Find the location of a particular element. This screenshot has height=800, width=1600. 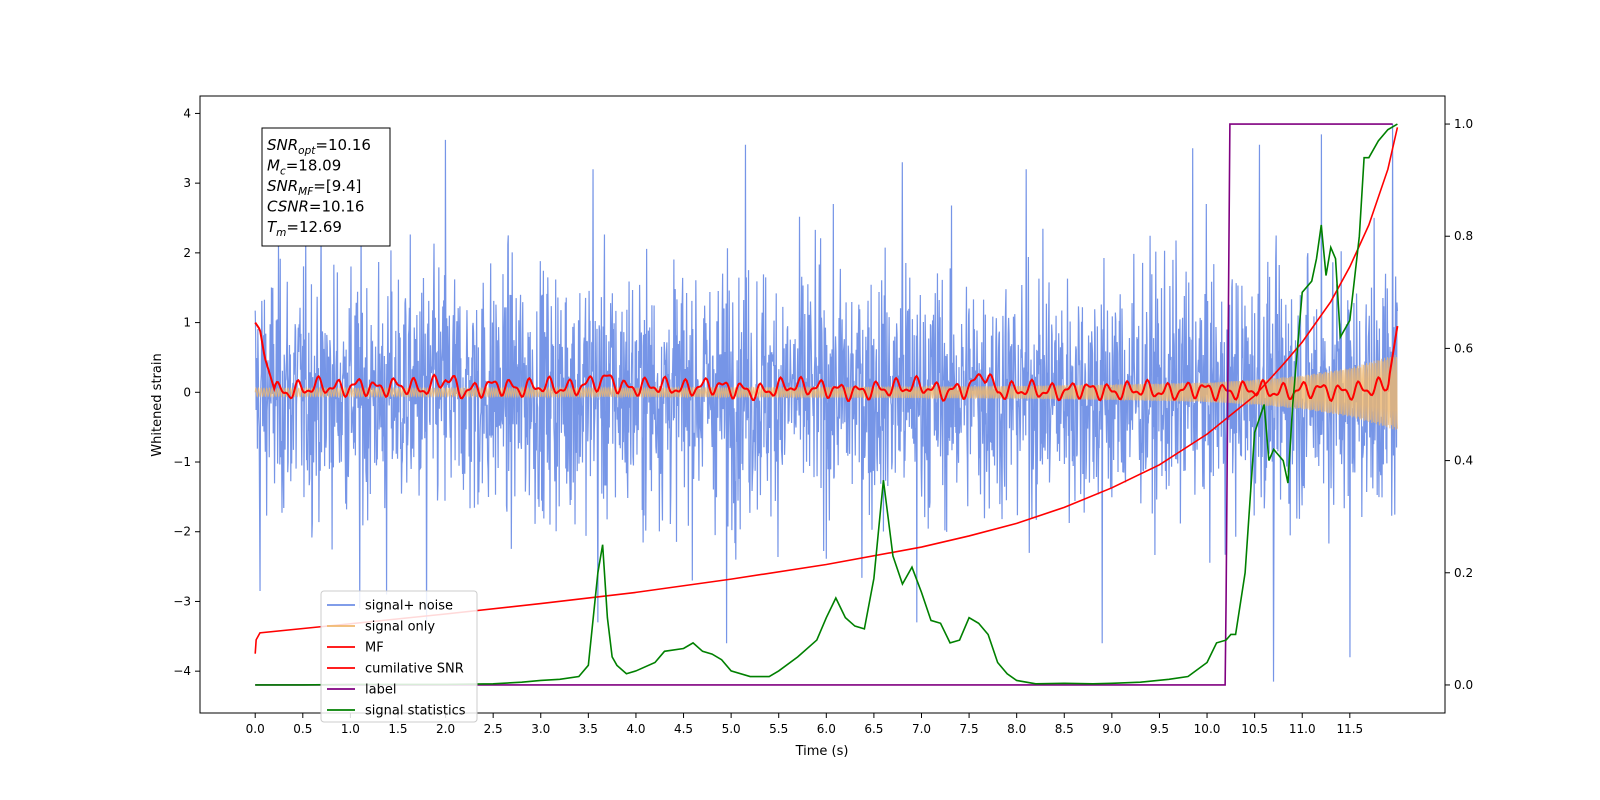

x-tick-label: 7.0 is located at coordinates (921, 729).